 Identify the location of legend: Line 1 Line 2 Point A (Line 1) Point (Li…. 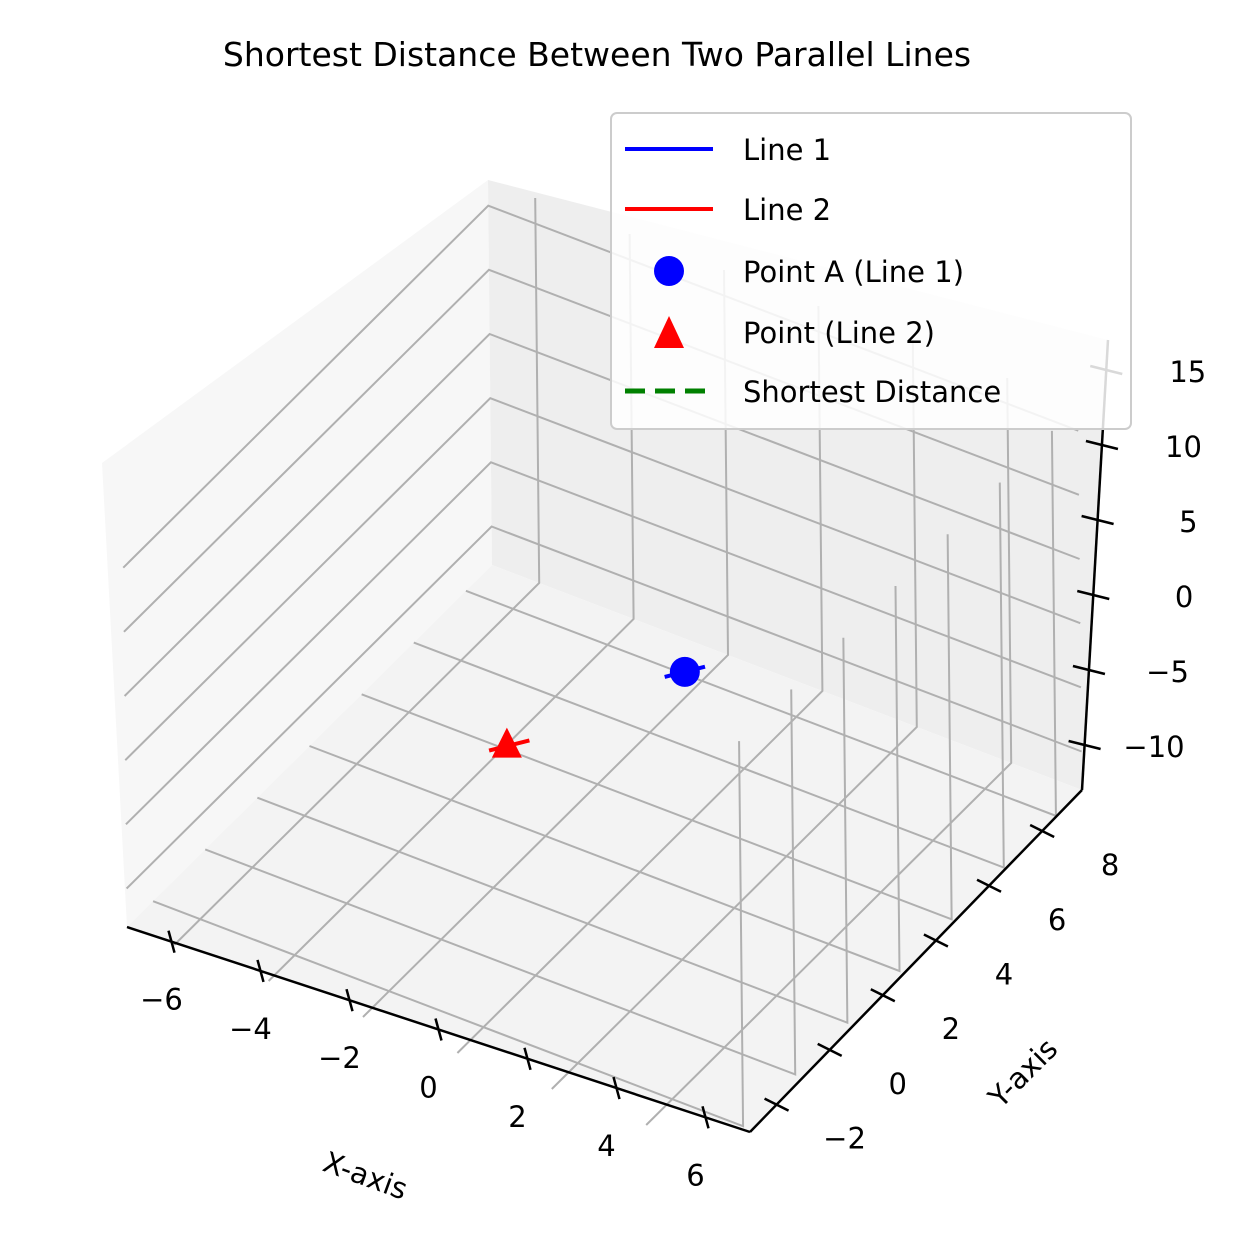
(871, 271).